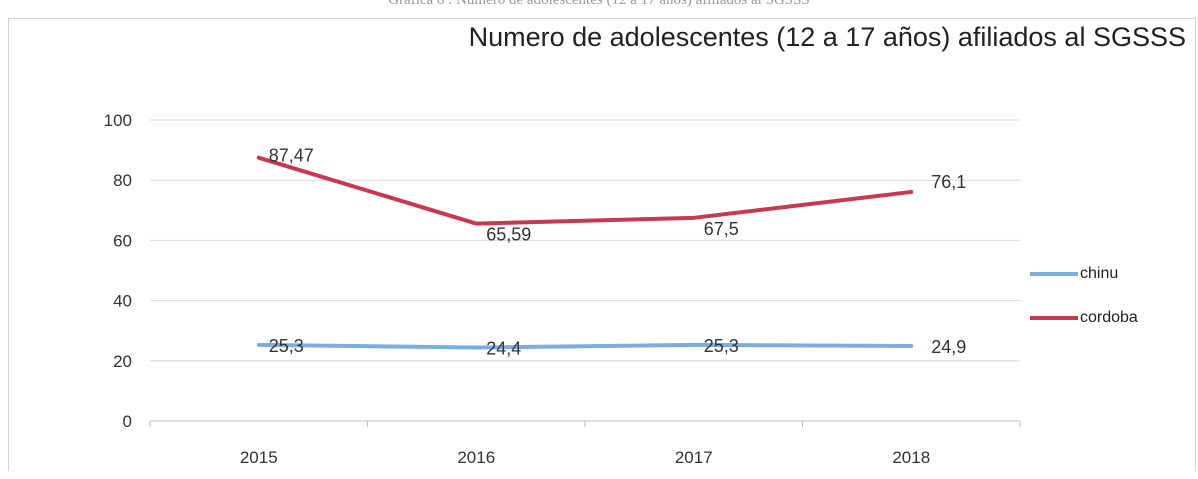 Image resolution: width=1198 pixels, height=479 pixels. I want to click on data-label: 24,4, so click(503, 349).